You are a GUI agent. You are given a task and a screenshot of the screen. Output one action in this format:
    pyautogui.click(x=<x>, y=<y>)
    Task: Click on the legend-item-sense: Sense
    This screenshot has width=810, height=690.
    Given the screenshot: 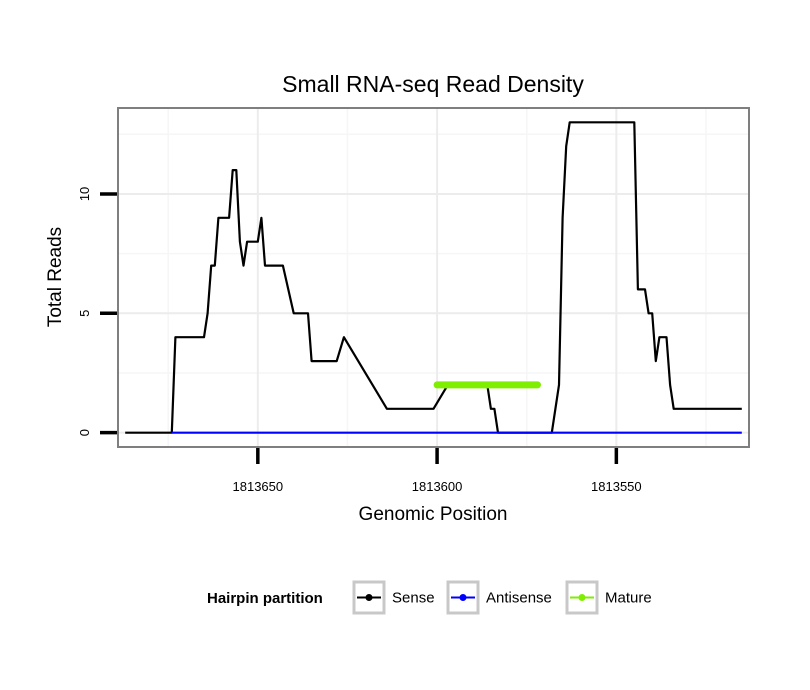 What is the action you would take?
    pyautogui.click(x=393, y=597)
    